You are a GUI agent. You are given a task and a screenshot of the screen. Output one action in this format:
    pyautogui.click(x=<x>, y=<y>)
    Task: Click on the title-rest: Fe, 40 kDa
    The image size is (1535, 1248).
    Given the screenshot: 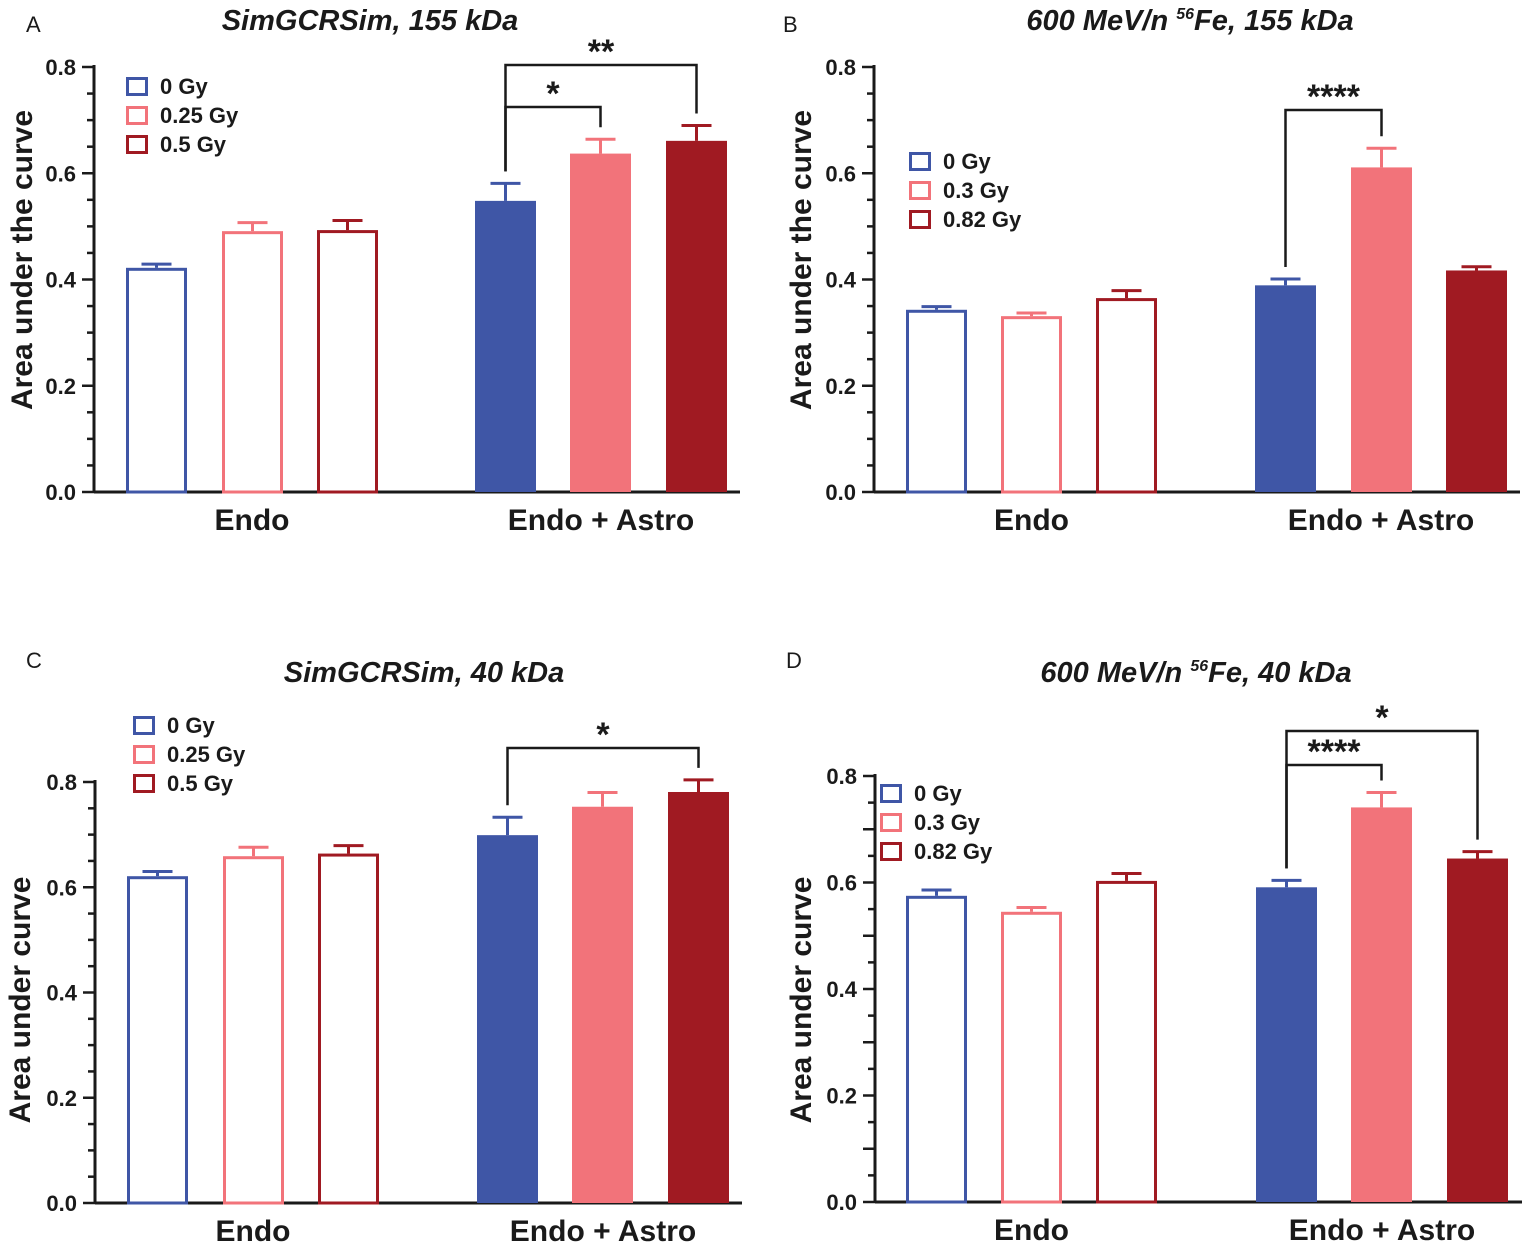 What is the action you would take?
    pyautogui.click(x=1279, y=673)
    